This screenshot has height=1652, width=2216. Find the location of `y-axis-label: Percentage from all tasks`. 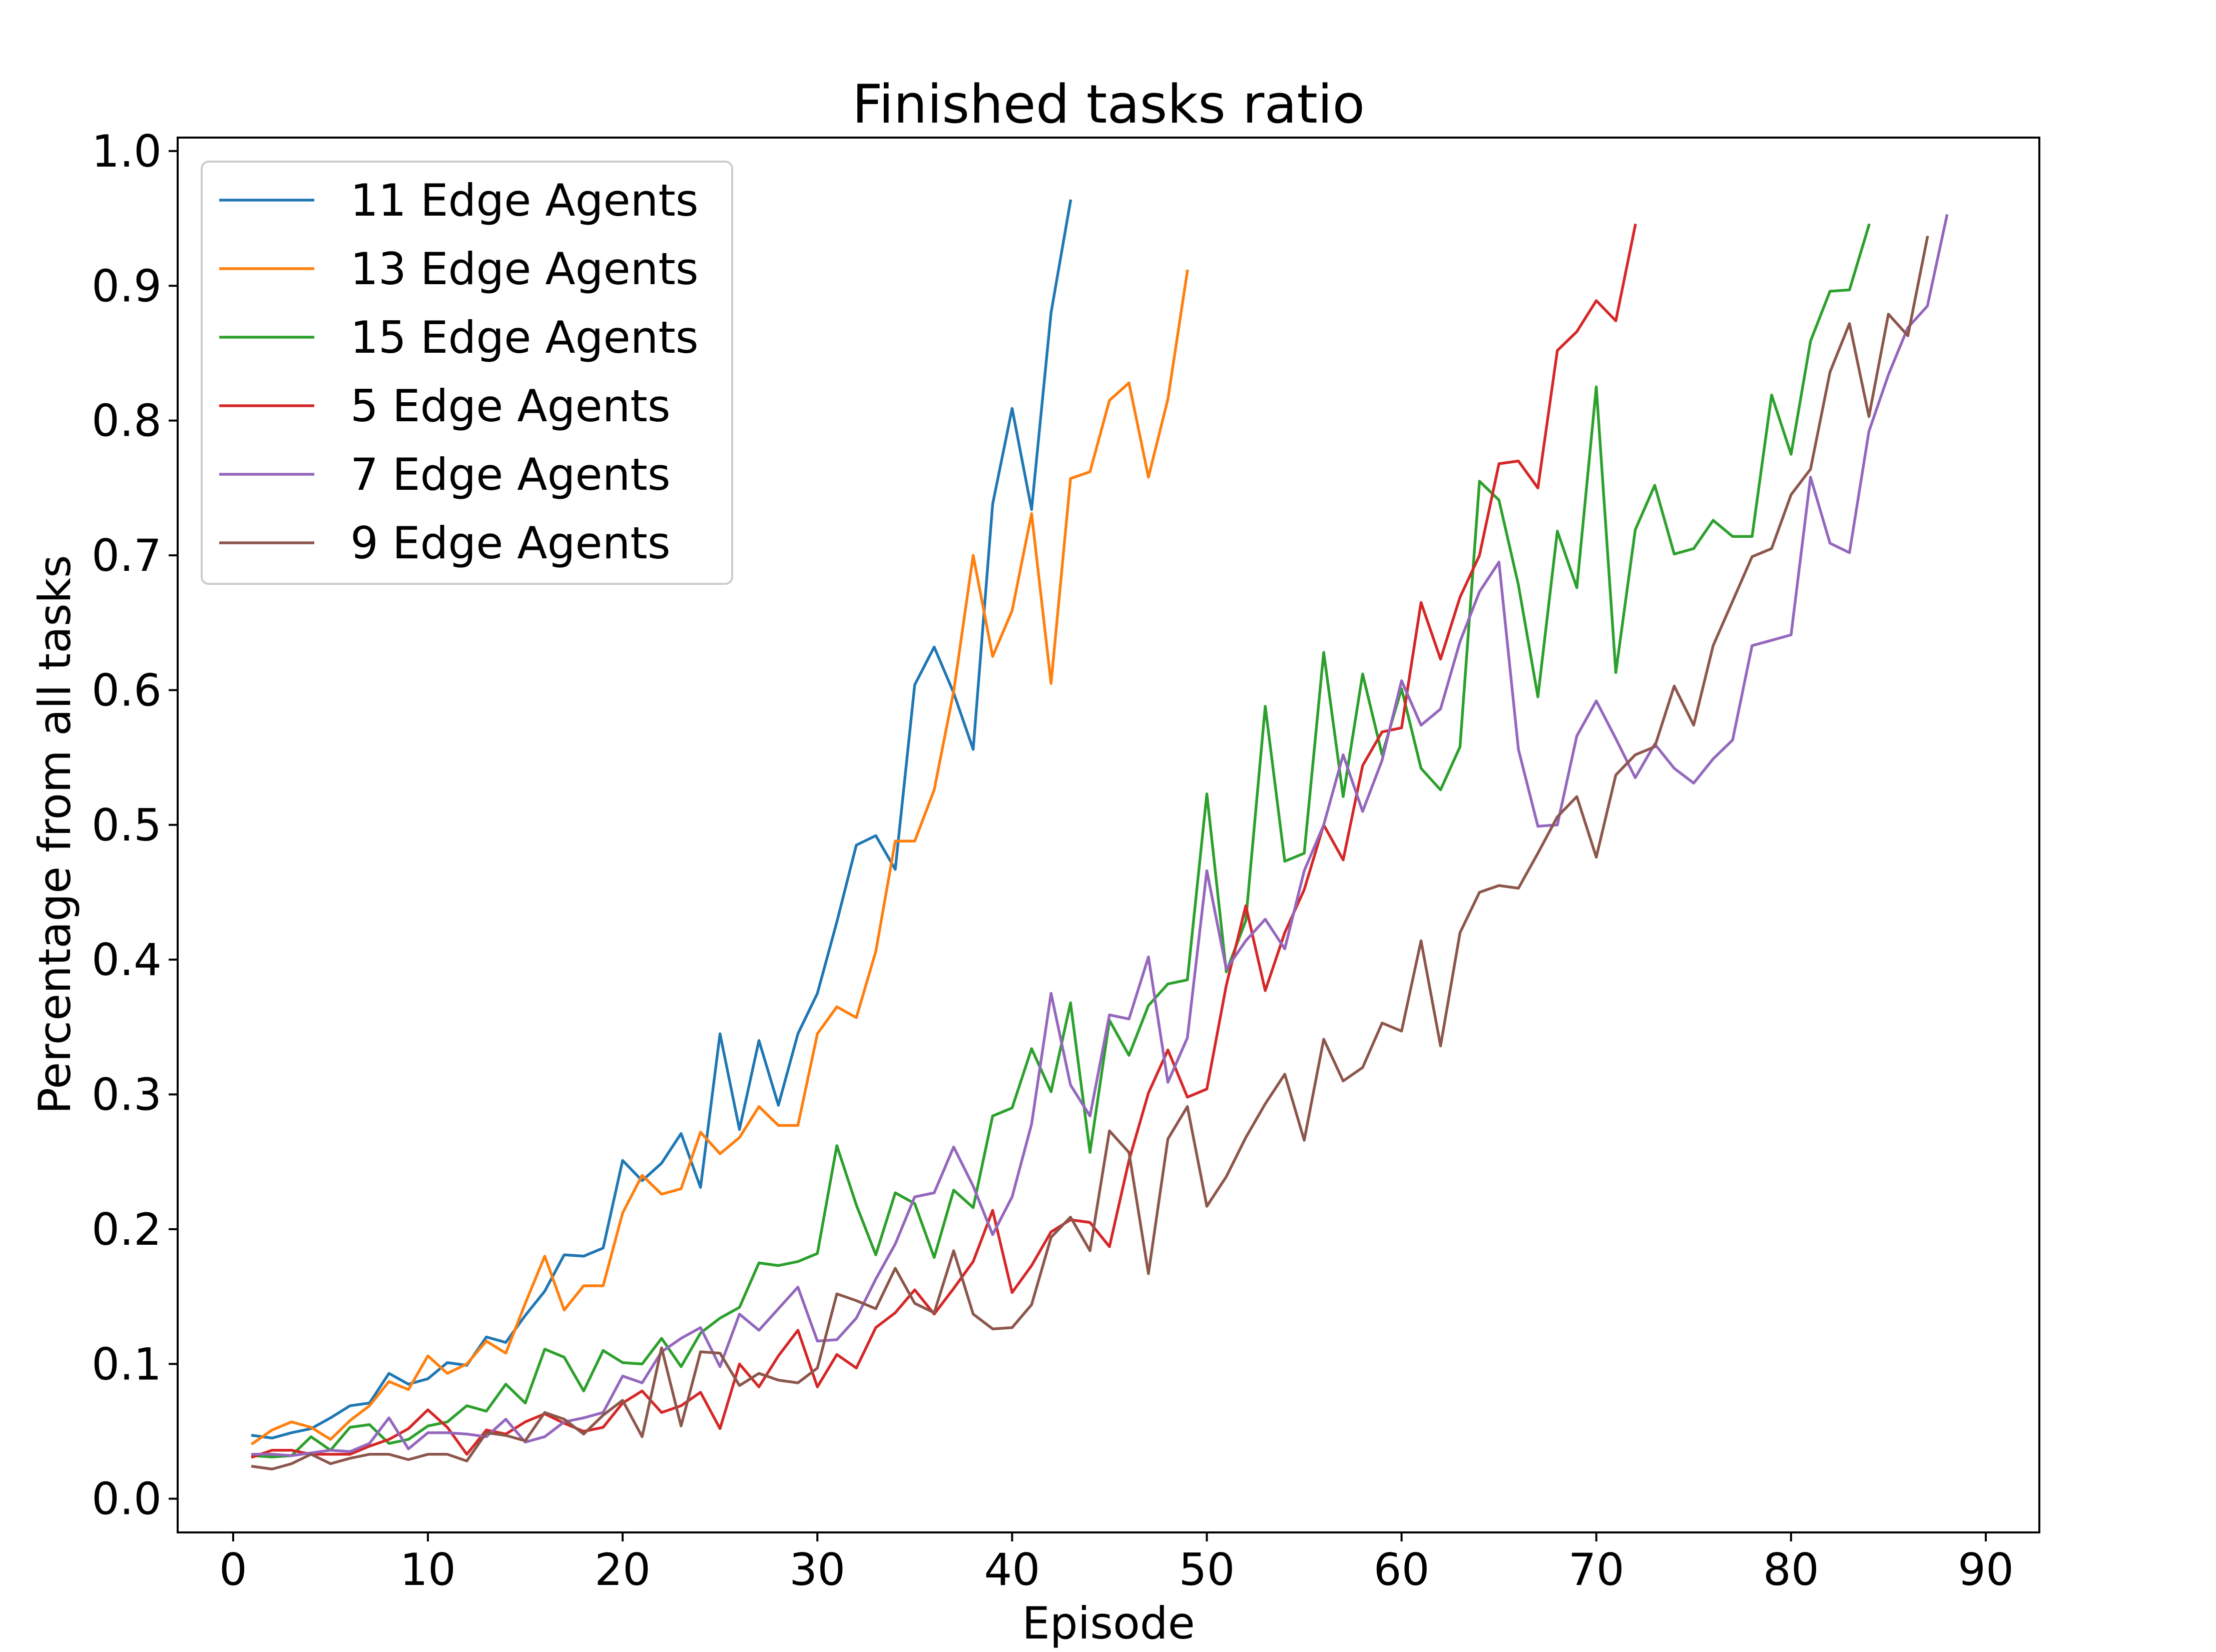

y-axis-label: Percentage from all tasks is located at coordinates (55, 834).